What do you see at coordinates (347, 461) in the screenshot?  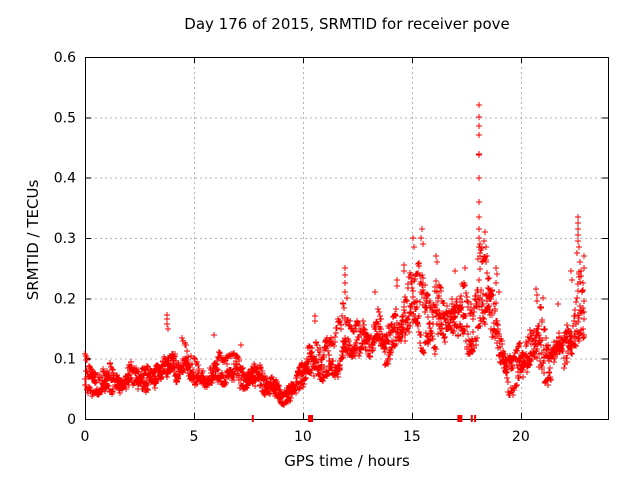 I see `x-axis-label: GPS time / hours` at bounding box center [347, 461].